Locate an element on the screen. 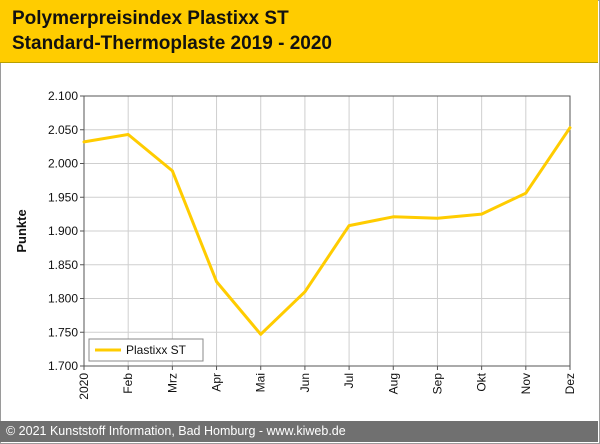  chart-title: Polymerpreisindex Plastixx ST is located at coordinates (150, 18).